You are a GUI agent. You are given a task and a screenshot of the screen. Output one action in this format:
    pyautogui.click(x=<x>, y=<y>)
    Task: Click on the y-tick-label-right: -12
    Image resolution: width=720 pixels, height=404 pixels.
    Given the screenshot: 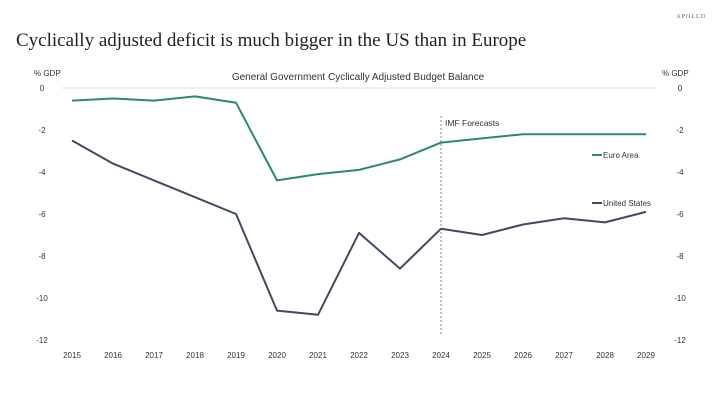 What is the action you would take?
    pyautogui.click(x=680, y=340)
    